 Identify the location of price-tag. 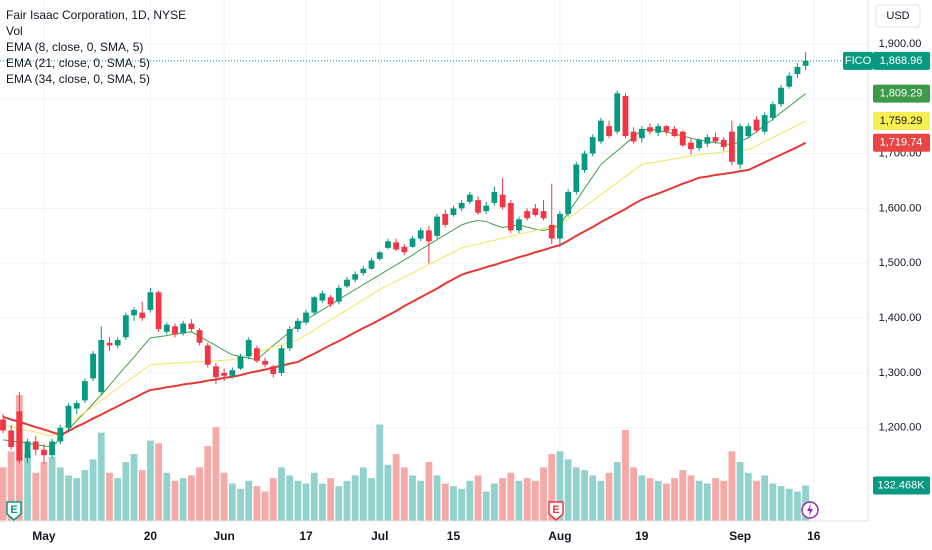
(901, 60).